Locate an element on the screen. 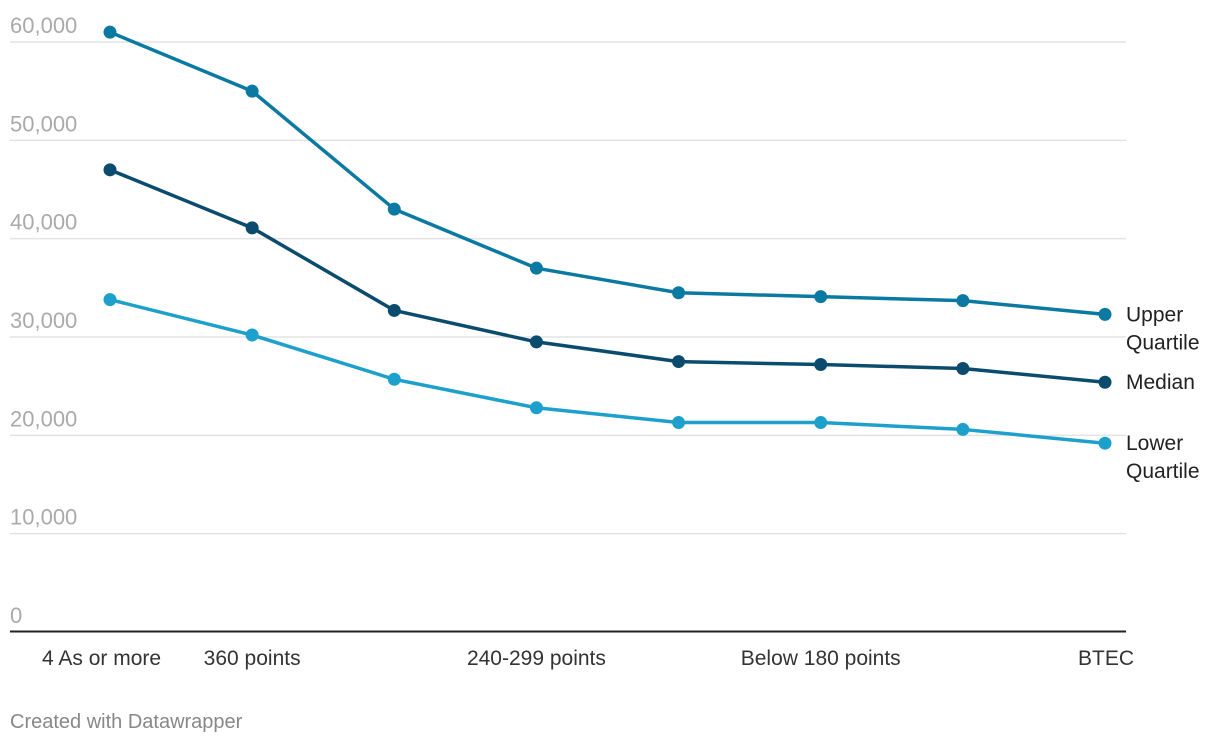 The image size is (1220, 750). series-labels: Upper Quartile Median Lower Quartile is located at coordinates (1163, 393).